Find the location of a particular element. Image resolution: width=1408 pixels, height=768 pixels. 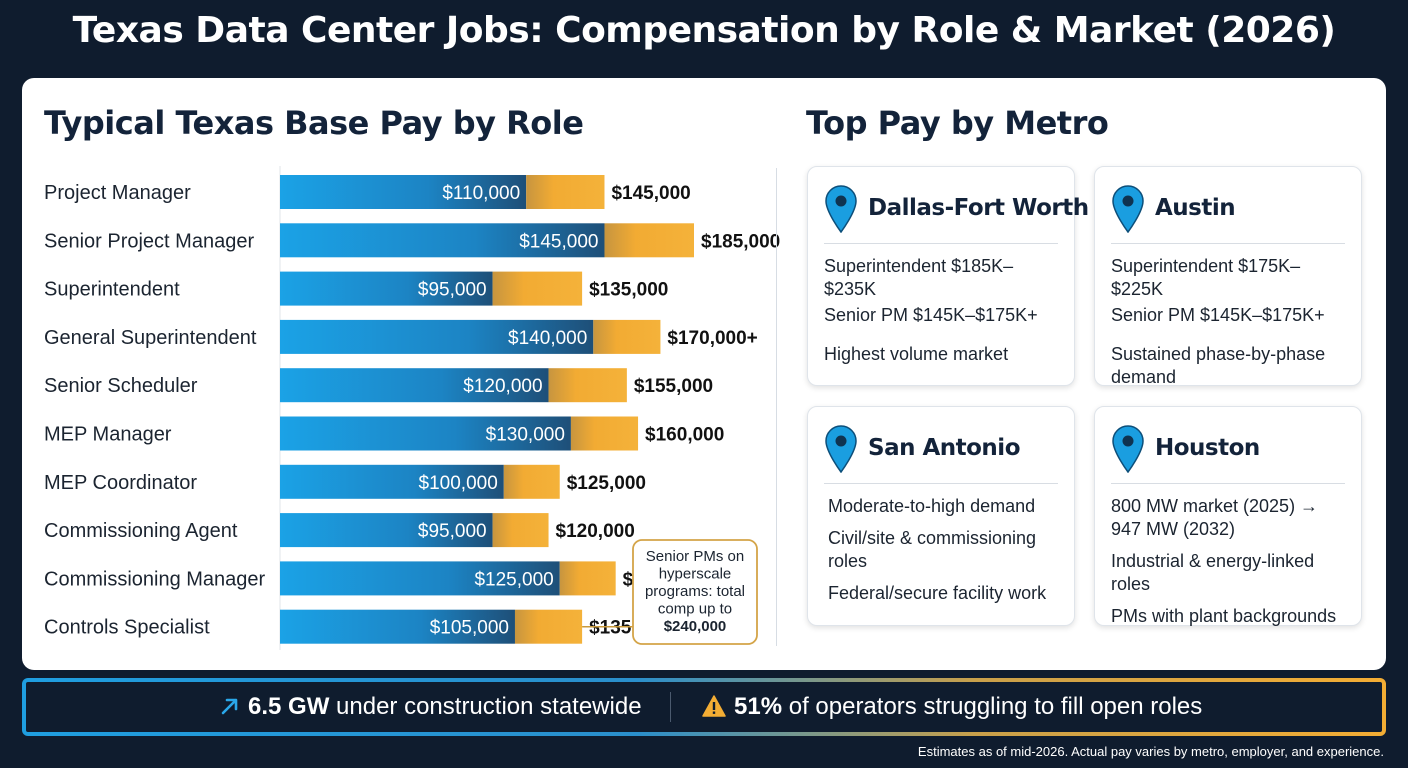

category-label: MEP Manager is located at coordinates (108, 435).